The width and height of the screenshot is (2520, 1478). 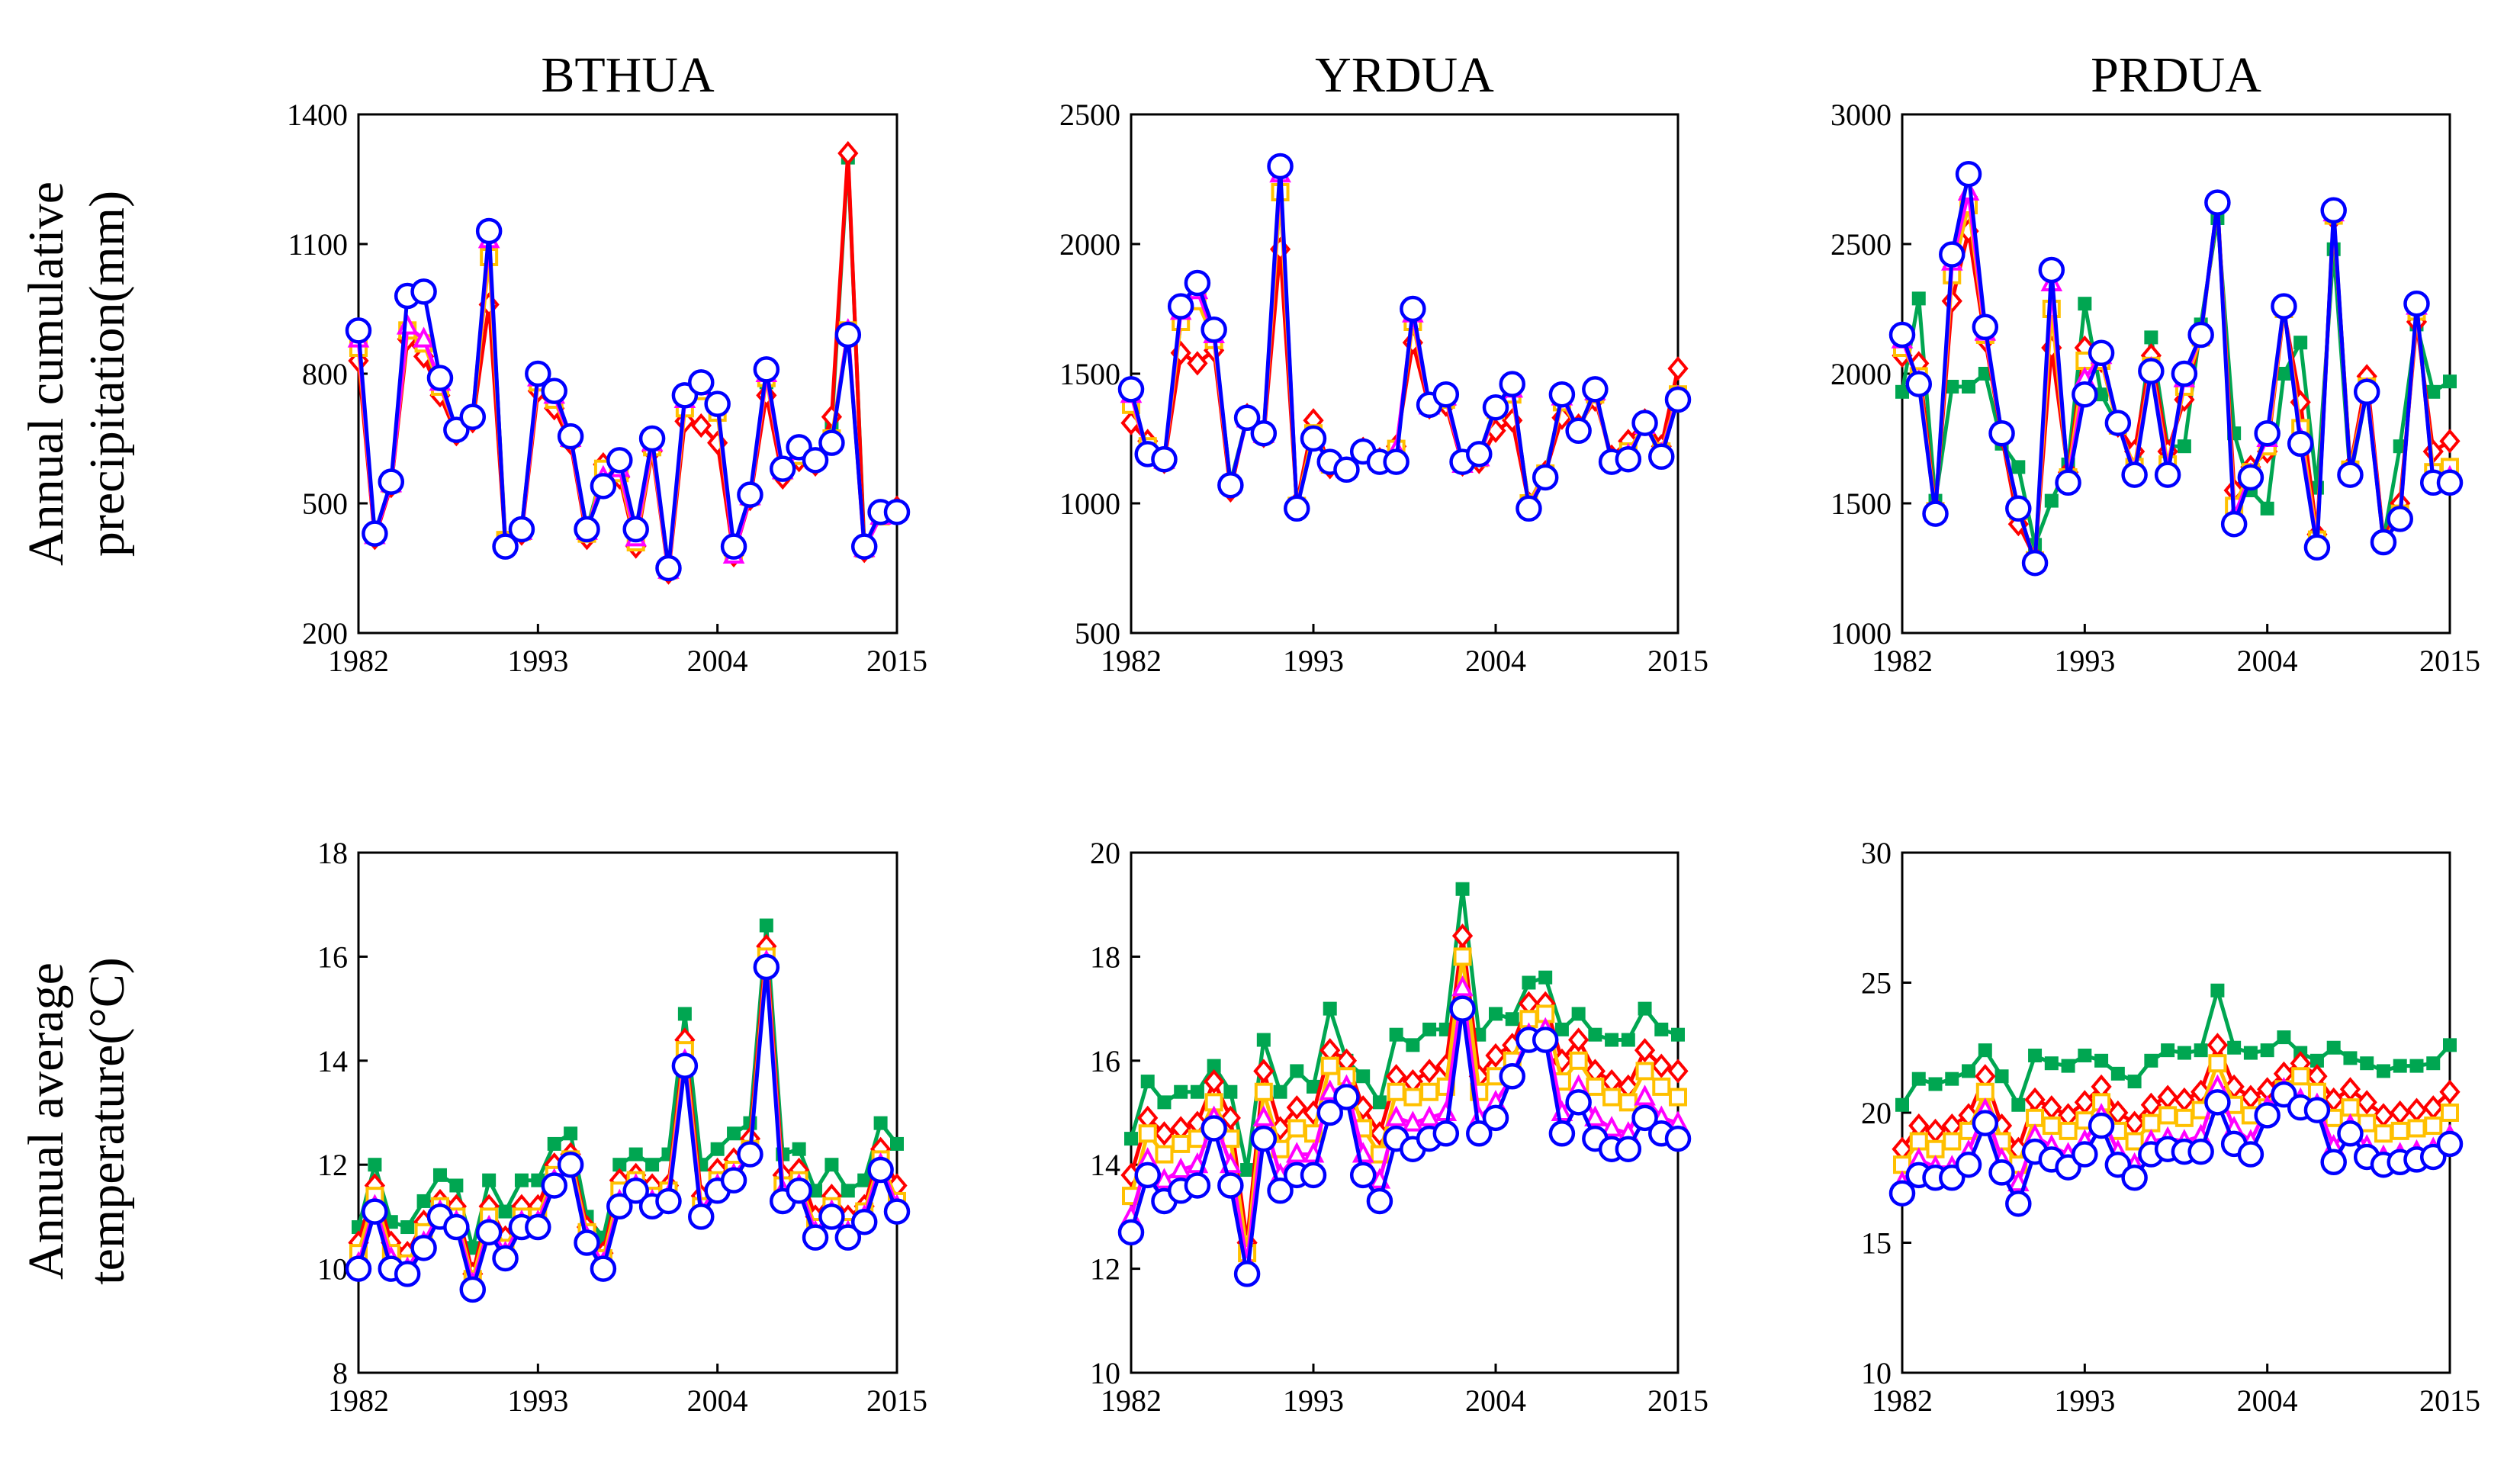 I want to click on chart-panel-2: YRDUA 500 1000 1500 2000 2500 1982 1993 2004 2015, so click(x=1383, y=362).